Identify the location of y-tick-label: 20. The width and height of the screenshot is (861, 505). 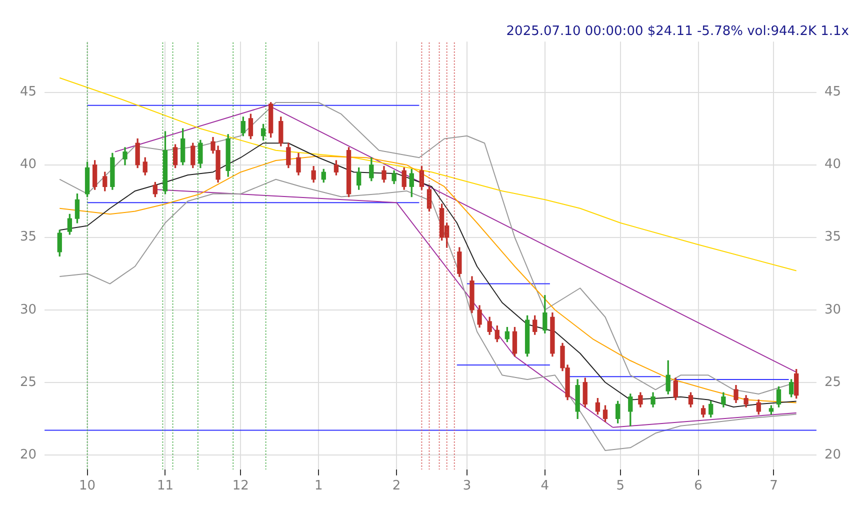
(28, 454).